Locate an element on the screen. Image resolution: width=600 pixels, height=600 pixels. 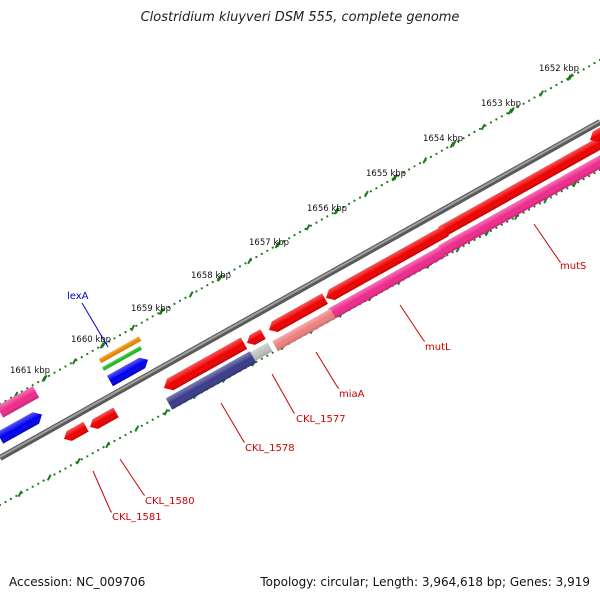
cds-mutS is located at coordinates (518, 186).